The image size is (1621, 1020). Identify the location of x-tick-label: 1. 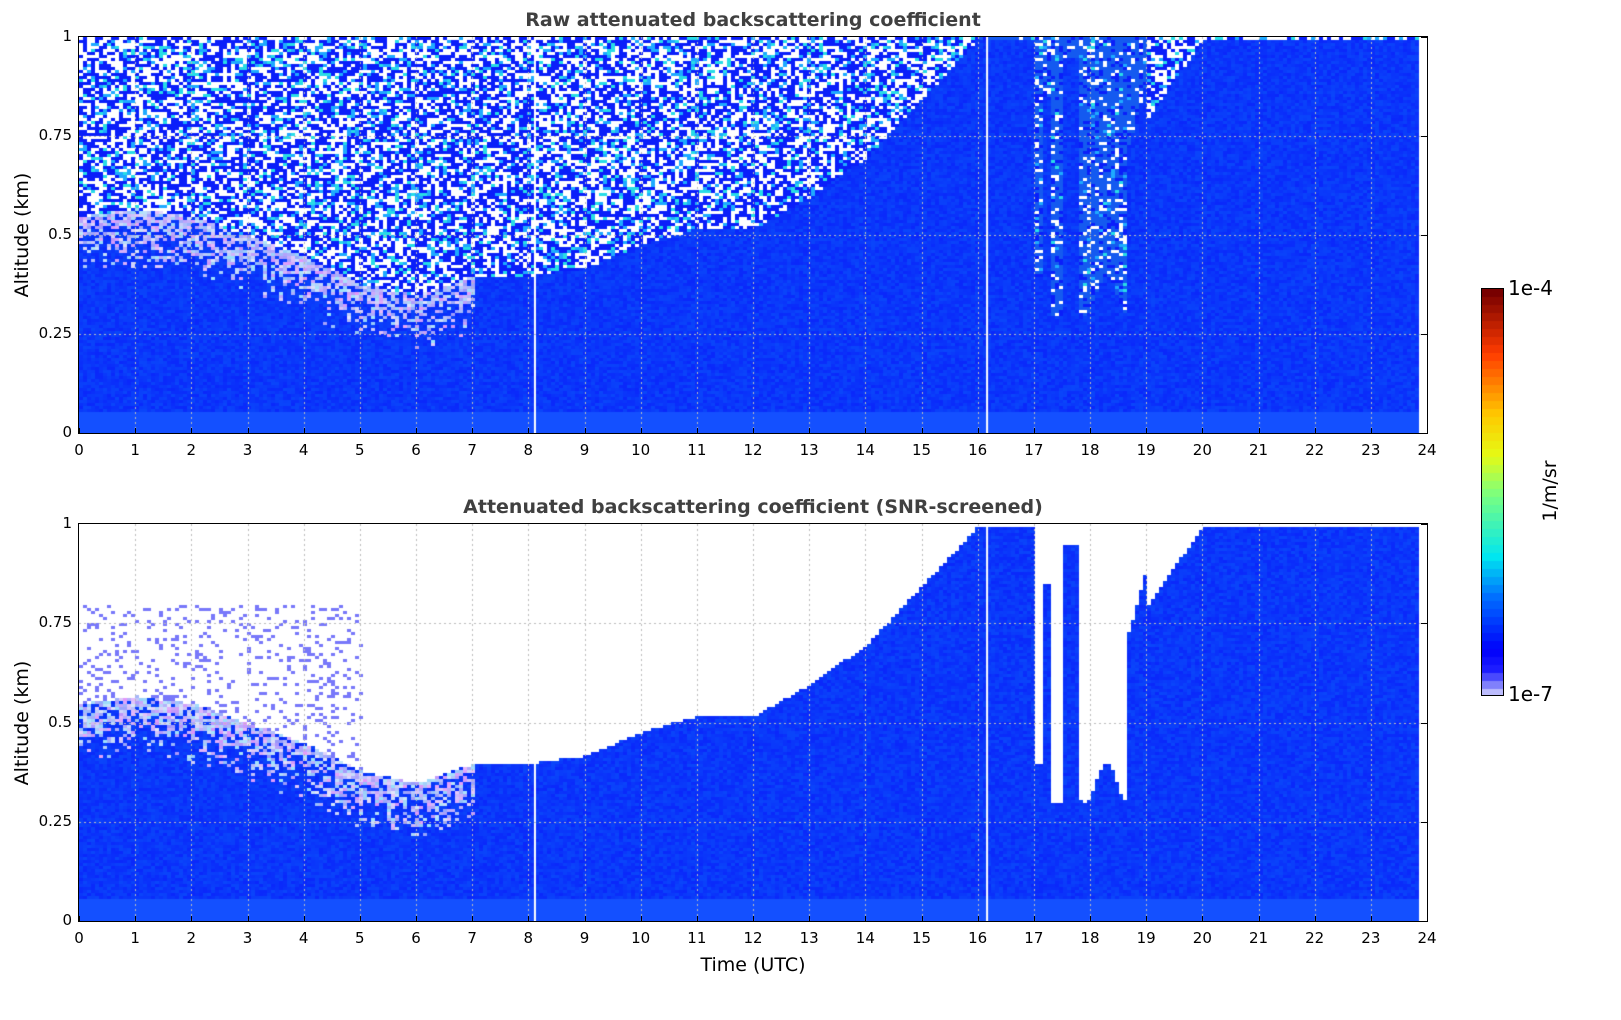
(135, 450).